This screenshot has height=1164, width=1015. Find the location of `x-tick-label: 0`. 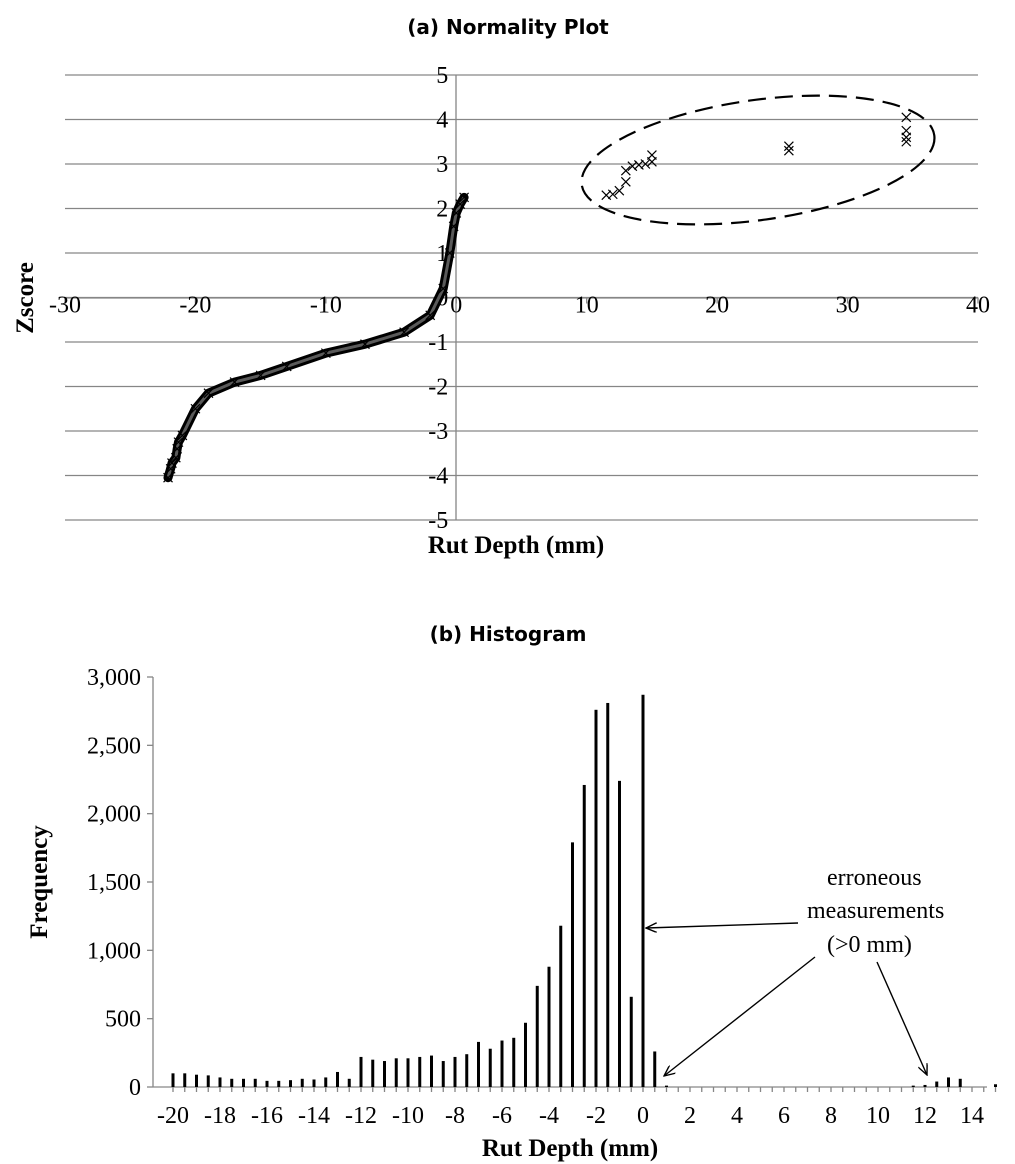

x-tick-label: 0 is located at coordinates (643, 1116).